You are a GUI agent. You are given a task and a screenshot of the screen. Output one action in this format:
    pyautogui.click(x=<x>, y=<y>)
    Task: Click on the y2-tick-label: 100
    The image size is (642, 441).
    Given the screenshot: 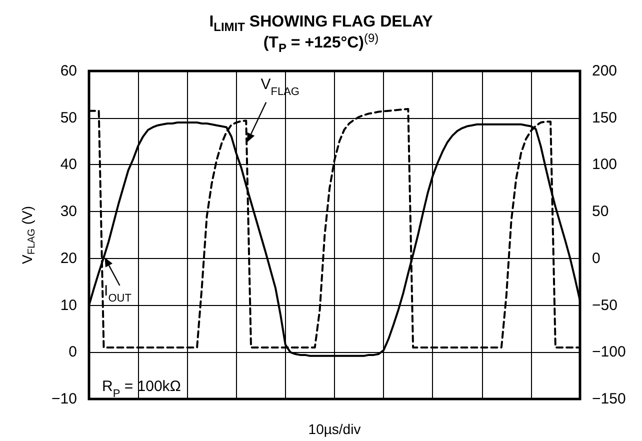 What is the action you would take?
    pyautogui.click(x=605, y=165)
    